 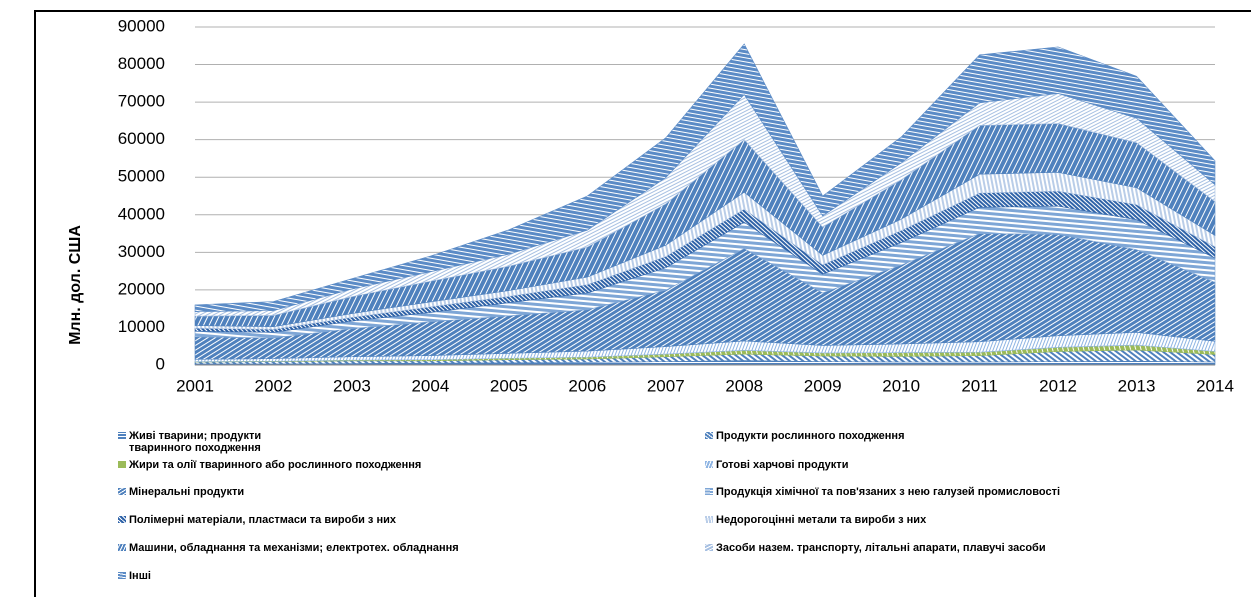 What do you see at coordinates (979, 385) in the screenshot?
I see `x-tick-label: 2011` at bounding box center [979, 385].